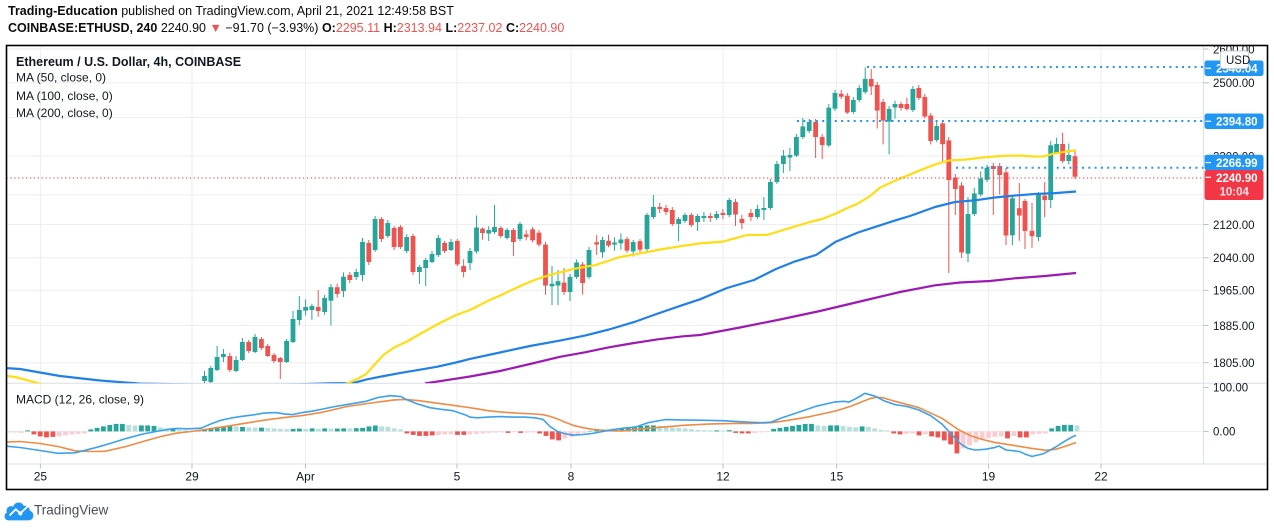 The width and height of the screenshot is (1274, 528). I want to click on svg-text: TradingView, so click(71, 510).